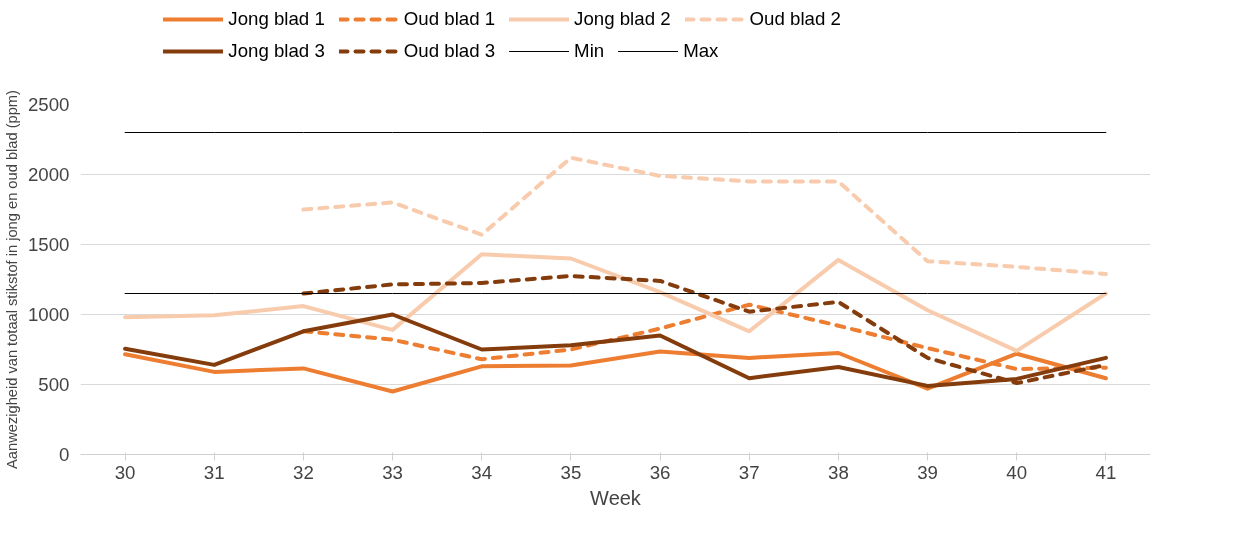  Describe the element at coordinates (660, 472) in the screenshot. I see `x-tick-label: 36` at that location.